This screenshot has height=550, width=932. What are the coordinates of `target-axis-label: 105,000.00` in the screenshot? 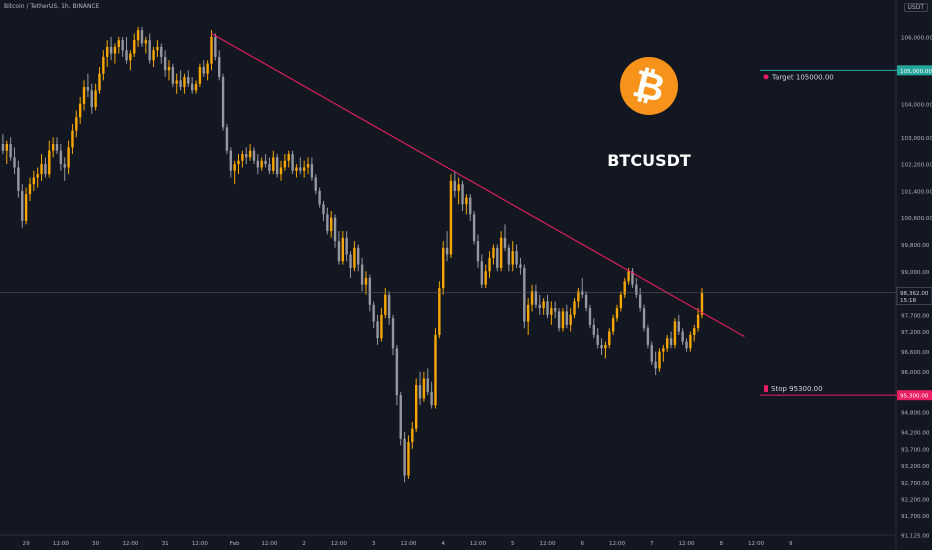 It's located at (916, 72).